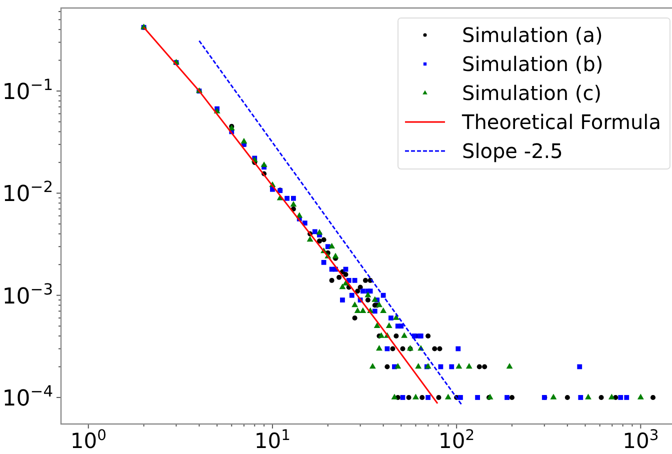 Image resolution: width=672 pixels, height=454 pixels. What do you see at coordinates (27, 295) in the screenshot?
I see `y-tick-label: 10$^{−3}$` at bounding box center [27, 295].